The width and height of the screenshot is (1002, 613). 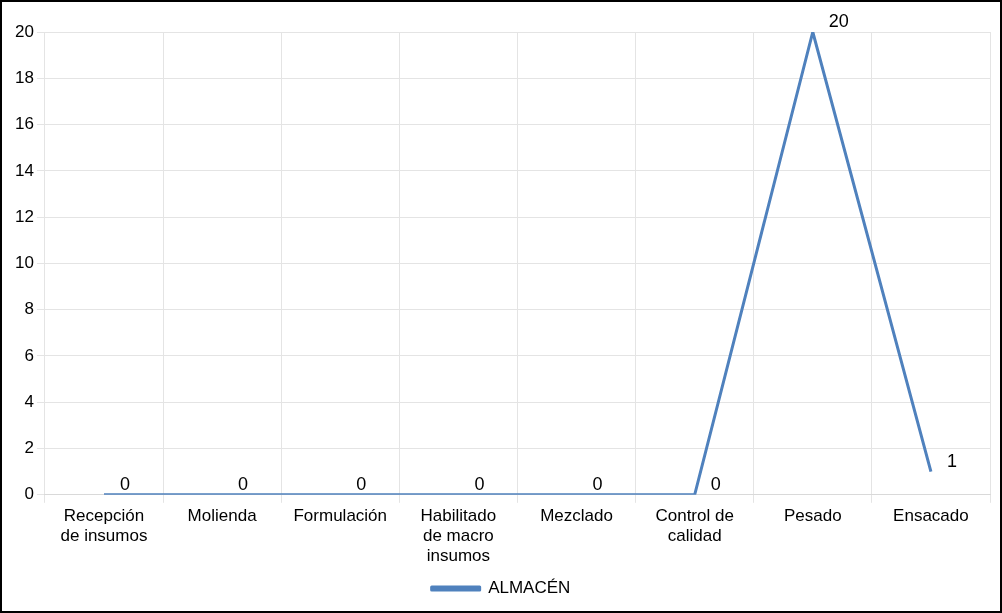 I want to click on x-tick-label: Molienda, so click(x=222, y=515).